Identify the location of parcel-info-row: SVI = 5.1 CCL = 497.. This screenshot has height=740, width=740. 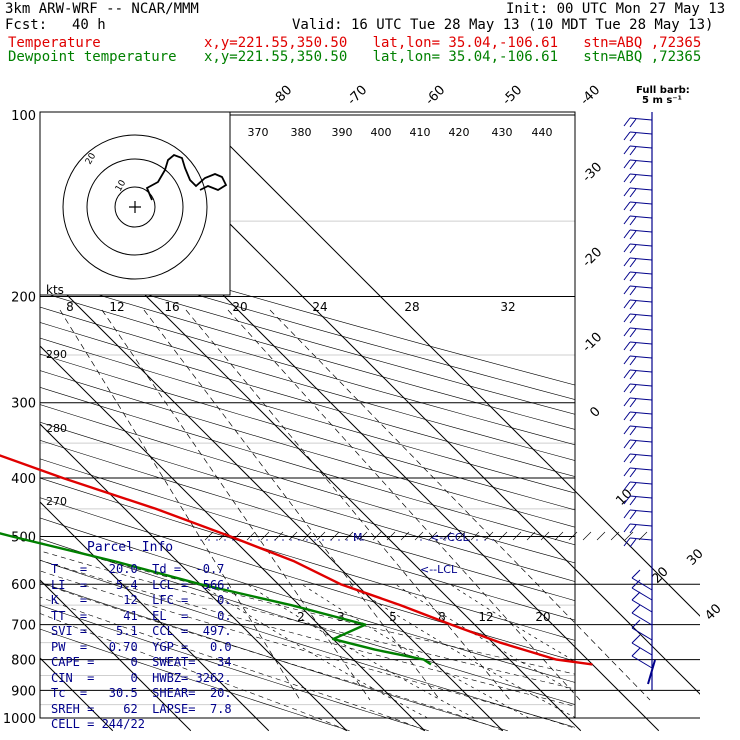
(141, 631).